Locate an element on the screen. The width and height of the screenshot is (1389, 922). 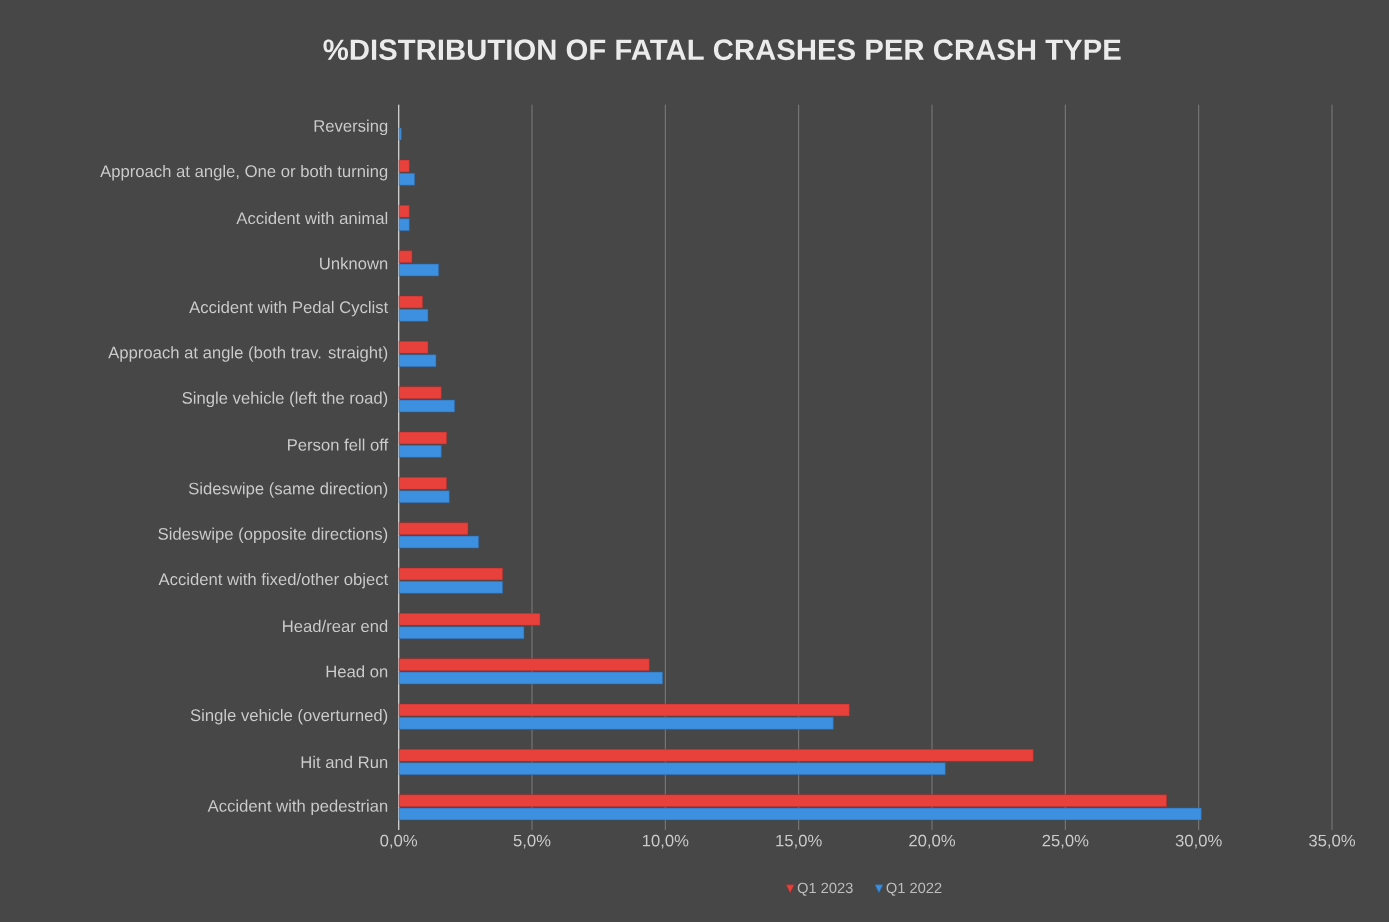
y-tick-label: Accident with animal is located at coordinates (312, 218).